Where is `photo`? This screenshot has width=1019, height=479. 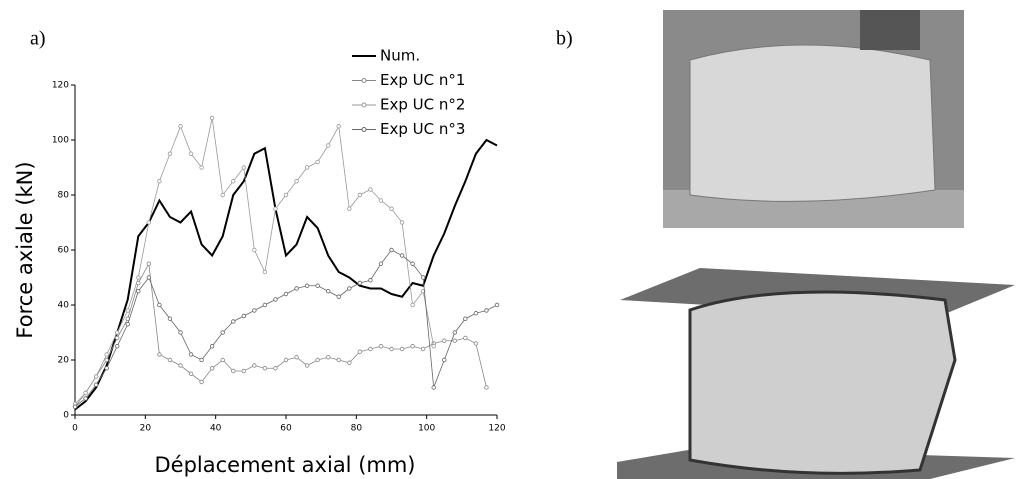
photo is located at coordinates (813, 119).